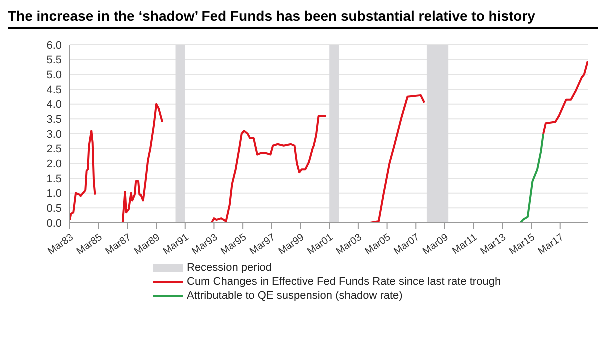 The height and width of the screenshot is (340, 615). What do you see at coordinates (54, 120) in the screenshot?
I see `y-tick-label: 3.5` at bounding box center [54, 120].